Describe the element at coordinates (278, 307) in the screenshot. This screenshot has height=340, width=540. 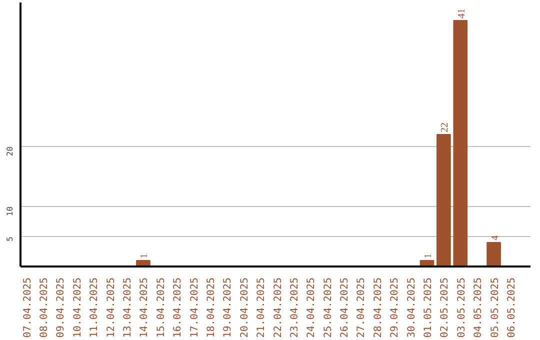
I see `x-tick-label: 22.04.2025` at that location.